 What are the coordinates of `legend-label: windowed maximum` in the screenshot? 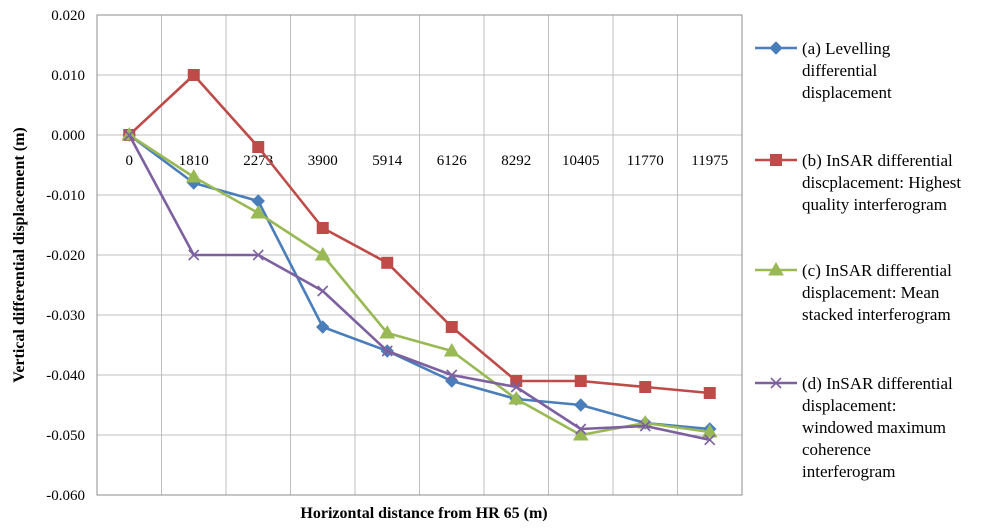 It's located at (874, 427).